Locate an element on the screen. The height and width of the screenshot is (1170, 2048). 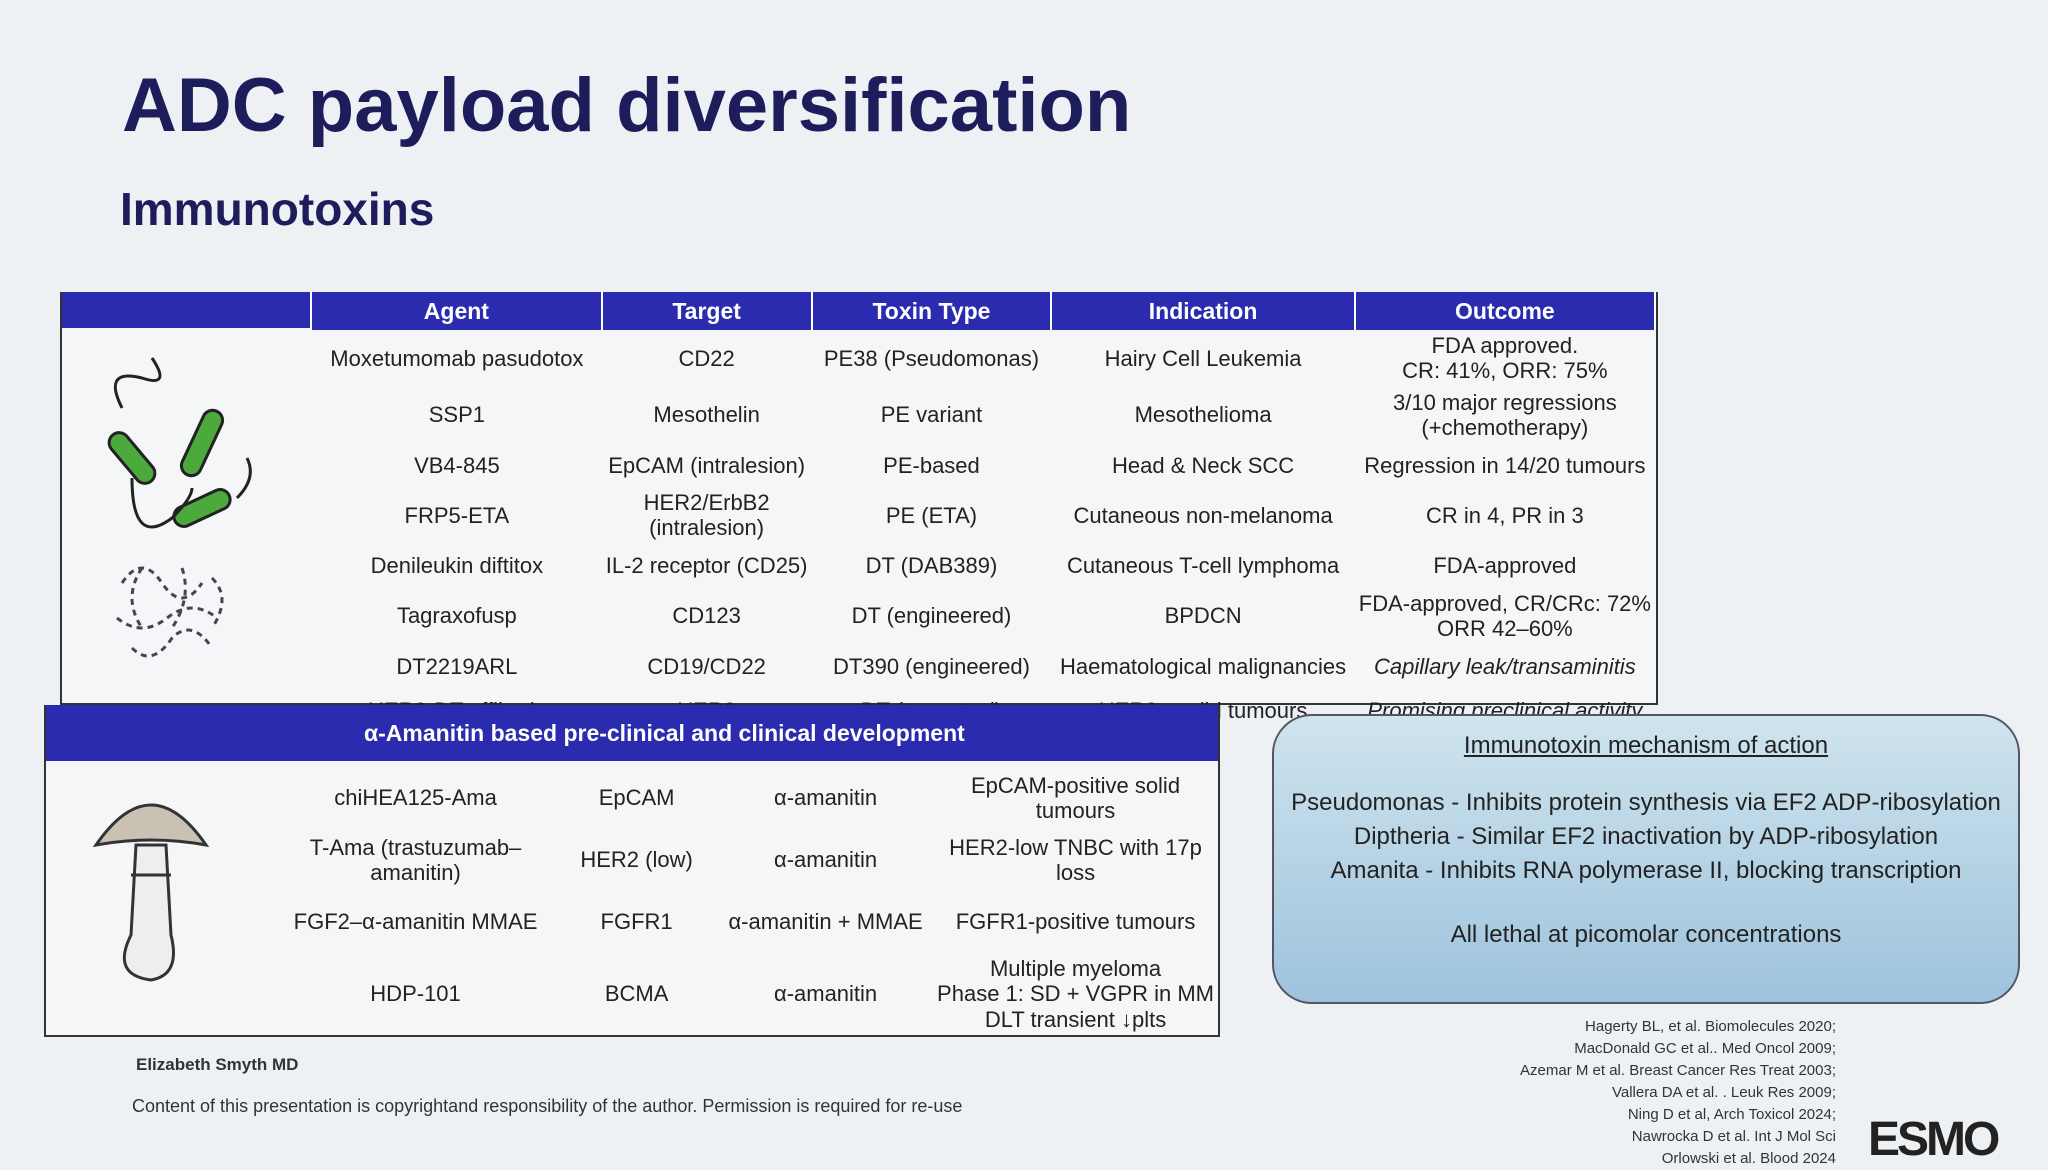
cell-line: EpCAM-positive solid is located at coordinates (1075, 785).